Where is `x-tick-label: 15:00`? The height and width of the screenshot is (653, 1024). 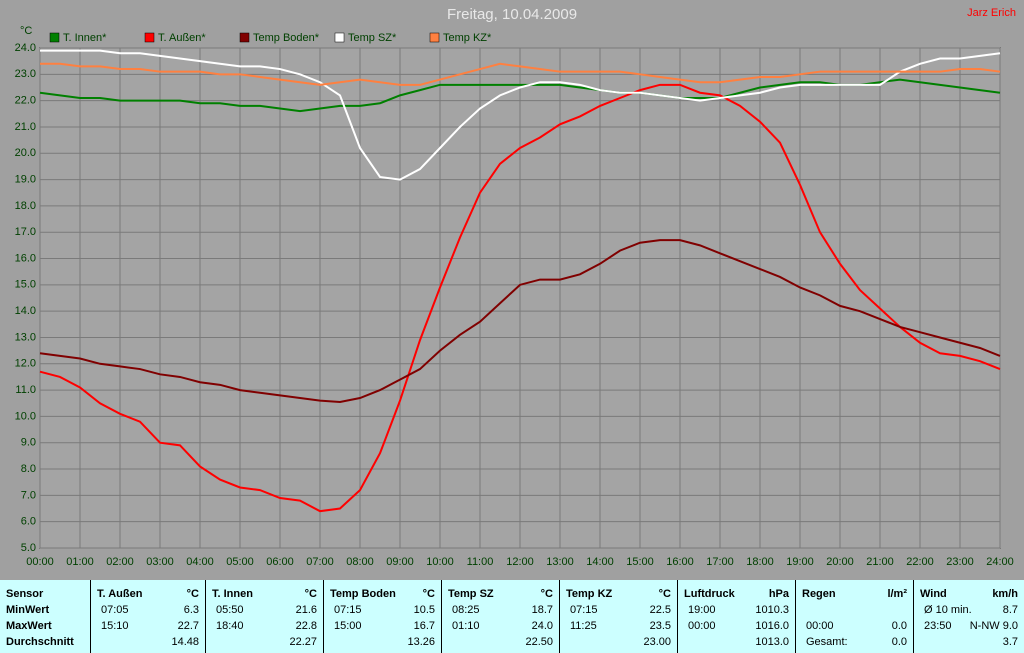
x-tick-label: 15:00 is located at coordinates (640, 562).